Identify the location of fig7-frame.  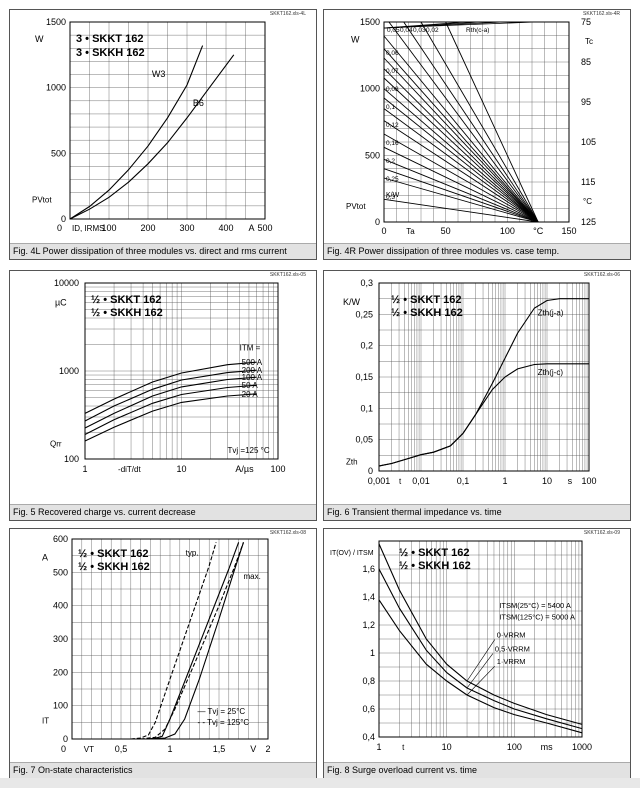
(170, 639).